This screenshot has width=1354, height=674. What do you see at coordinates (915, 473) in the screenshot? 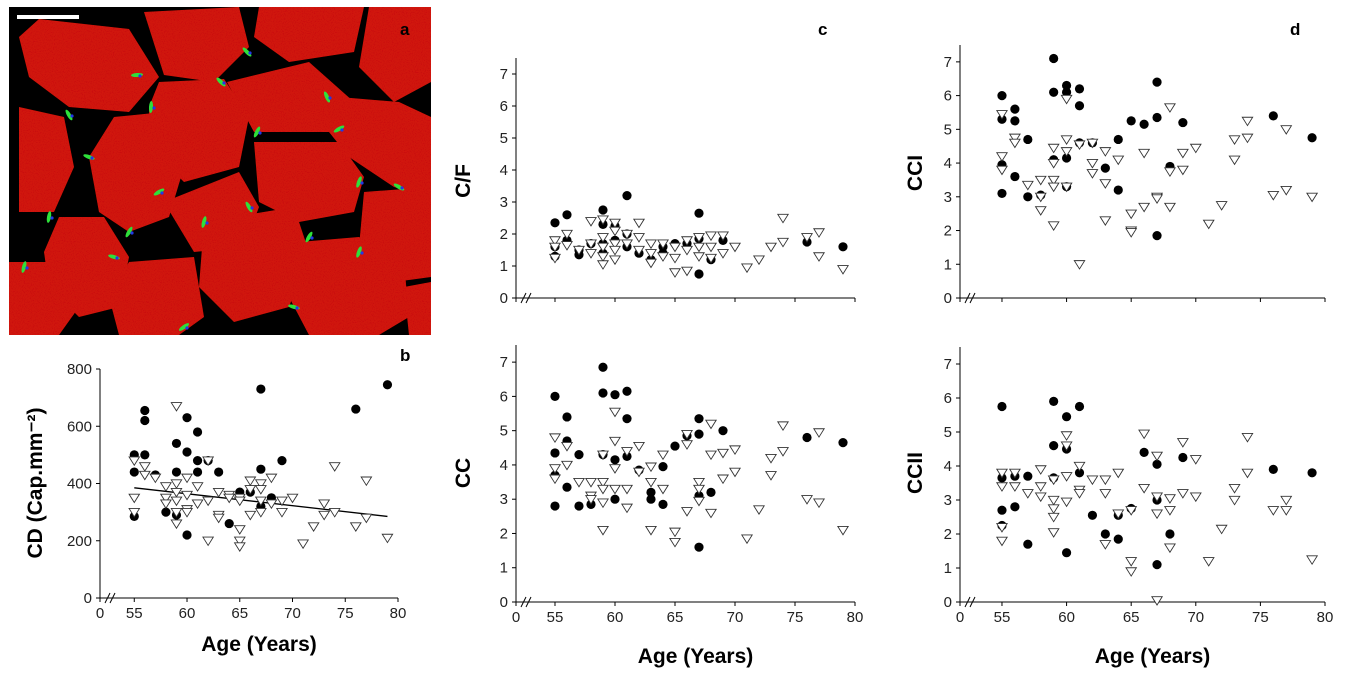
I see `y-axis-label: CCII` at bounding box center [915, 473].